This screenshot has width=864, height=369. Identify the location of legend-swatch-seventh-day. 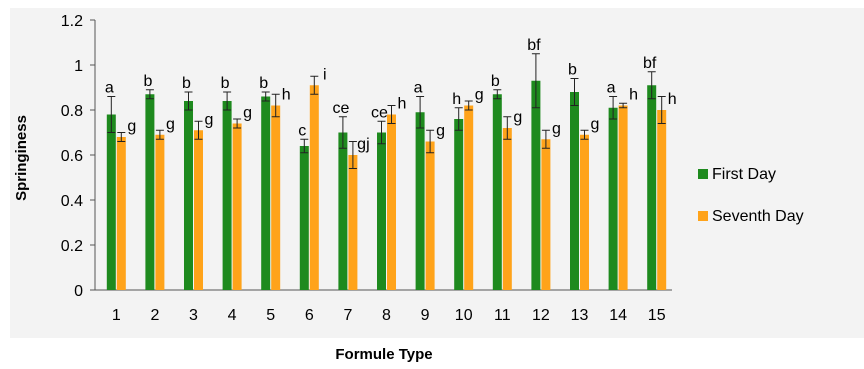
(703, 216).